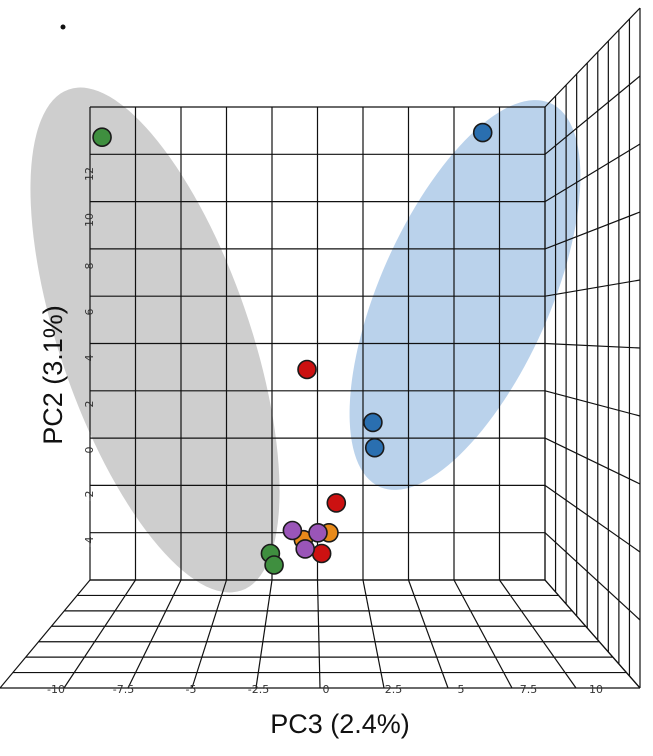  I want to click on y-tick-label: 0, so click(89, 450).